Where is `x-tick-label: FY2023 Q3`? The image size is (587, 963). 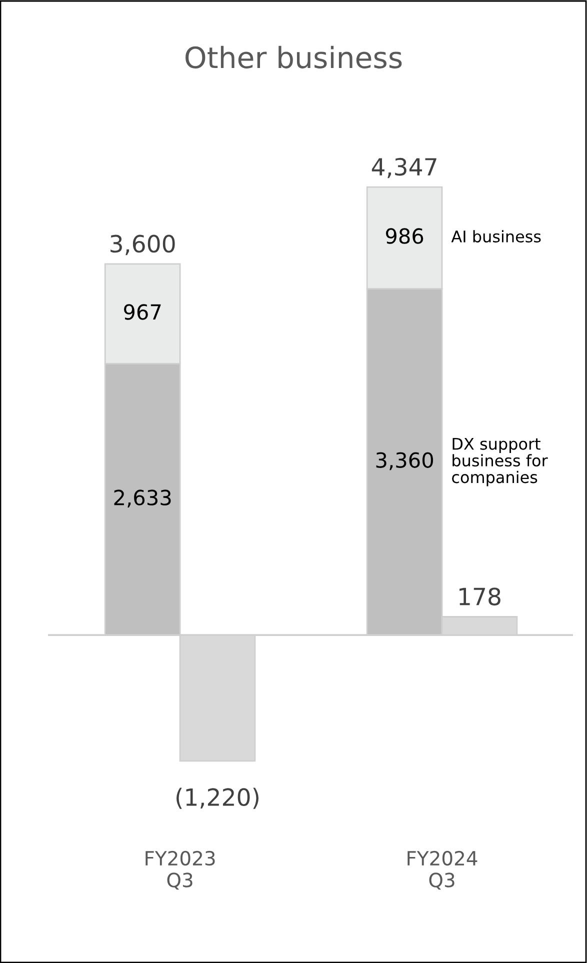
x-tick-label: FY2023 Q3 is located at coordinates (180, 870).